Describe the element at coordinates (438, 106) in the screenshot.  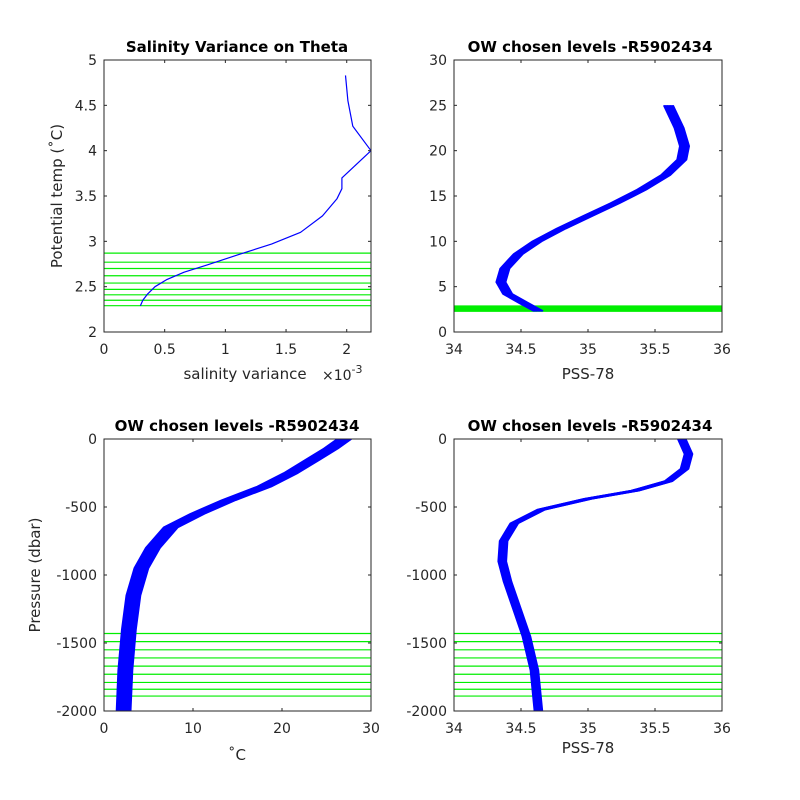
I see `y-tick-label: 25` at that location.